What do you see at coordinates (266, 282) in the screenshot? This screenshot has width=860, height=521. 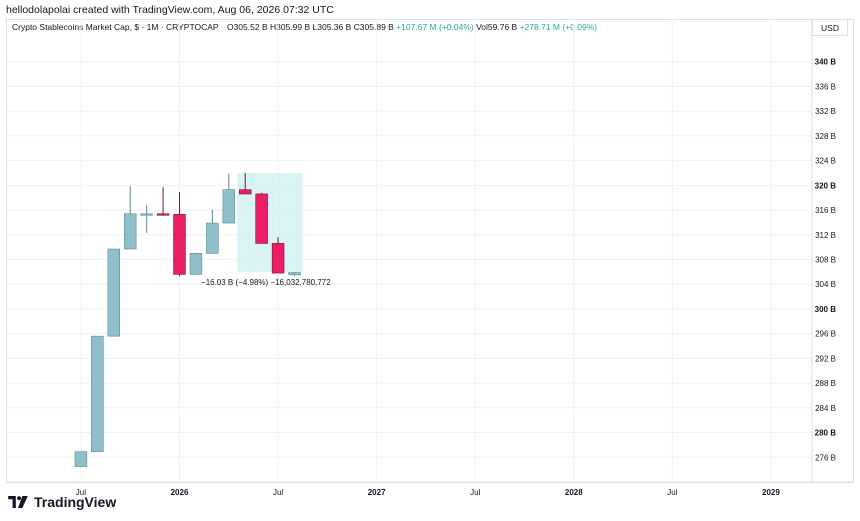 I see `measure-label: −16.03 B (−4.98%) −16,032,780,772` at bounding box center [266, 282].